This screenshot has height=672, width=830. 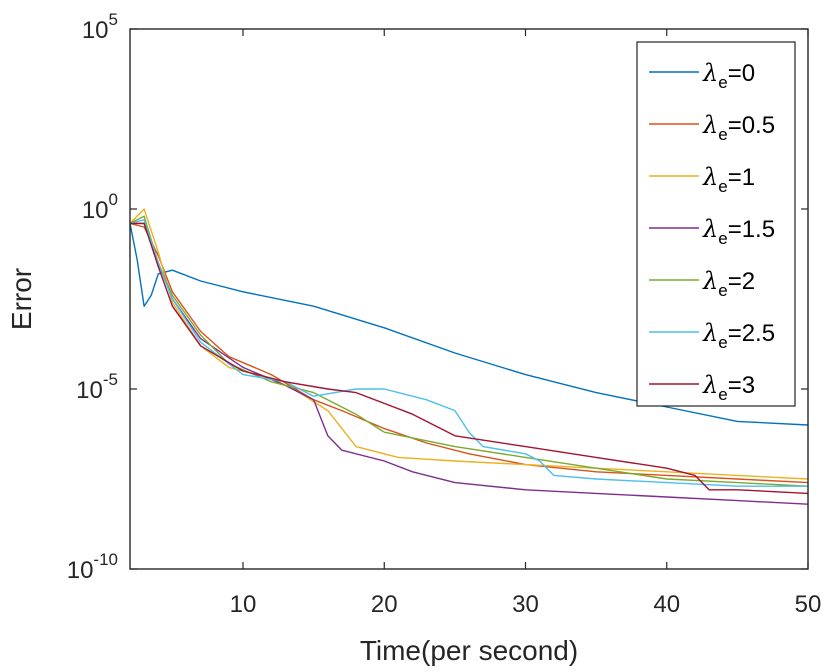 I want to click on x-tick-label: 30, so click(x=525, y=604).